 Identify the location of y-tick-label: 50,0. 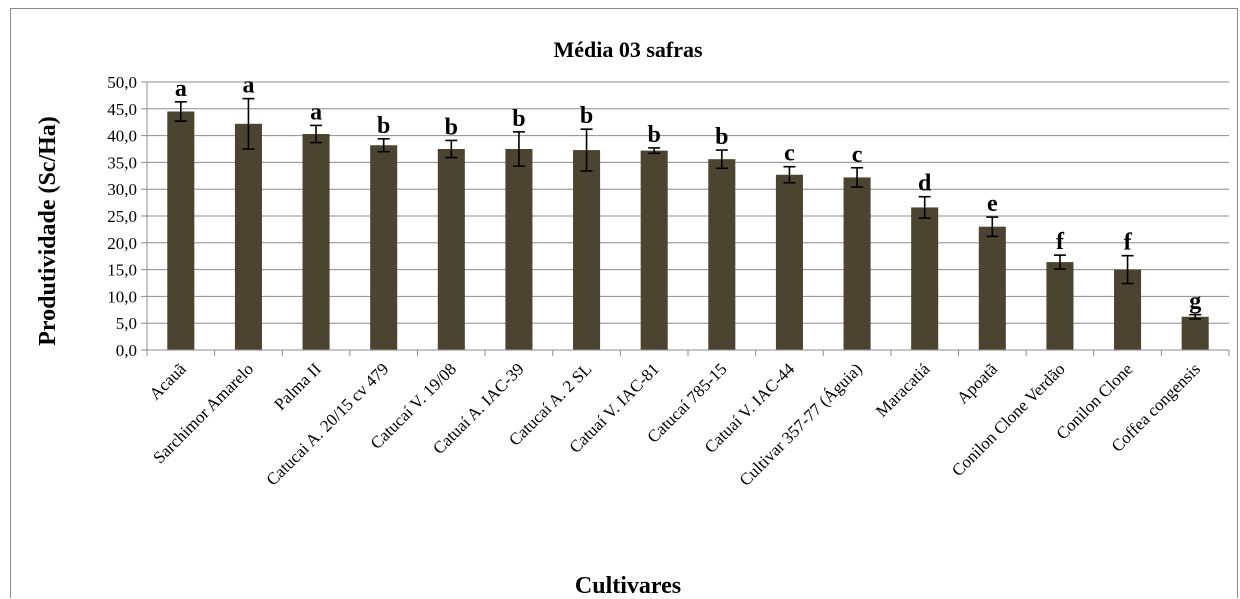
(122, 82).